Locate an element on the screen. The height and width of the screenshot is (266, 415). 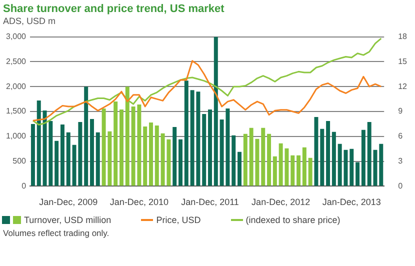
y2-tick-label: 9 is located at coordinates (401, 111).